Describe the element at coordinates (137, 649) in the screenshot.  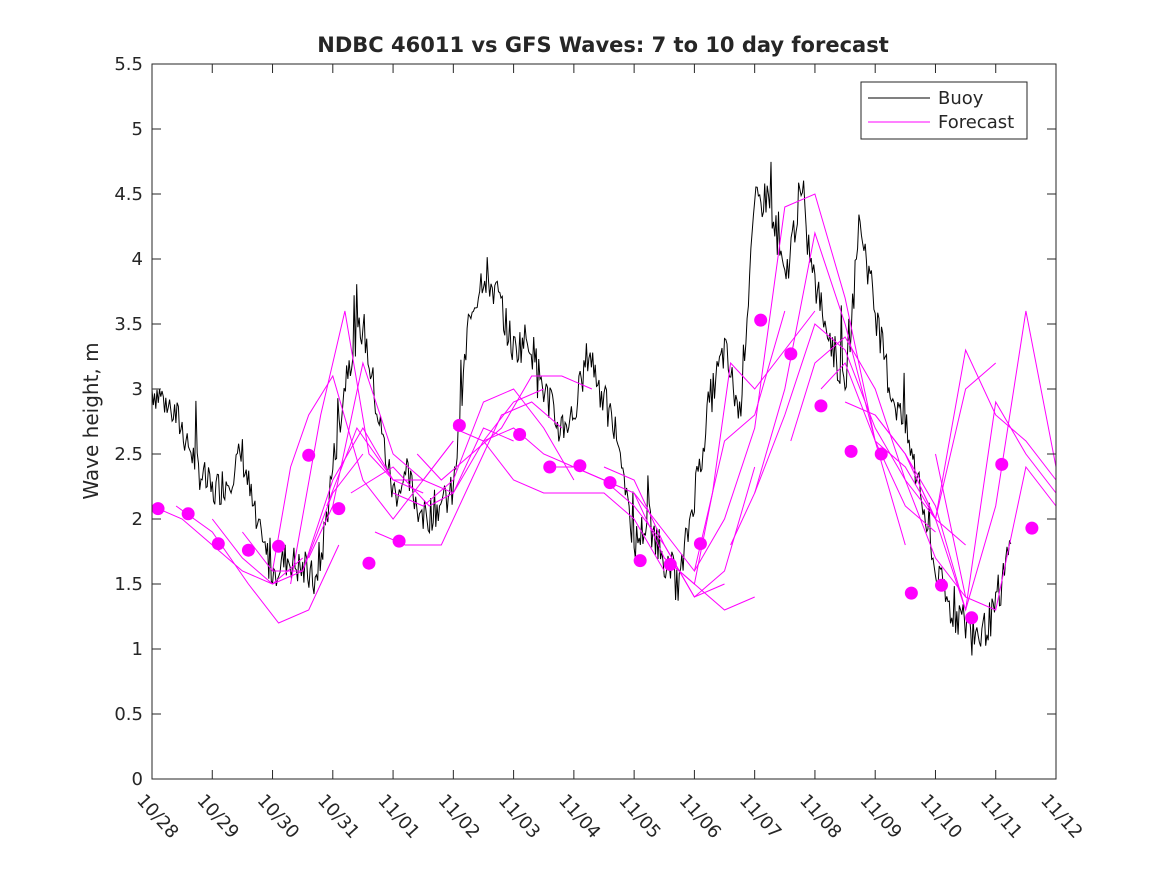
I see `y-tick-label: 1` at that location.